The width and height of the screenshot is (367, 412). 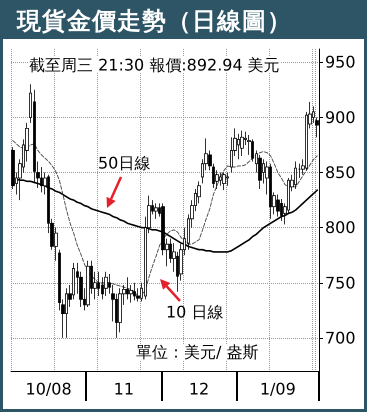 What do you see at coordinates (49, 389) in the screenshot?
I see `x-tick-label: 10/08` at bounding box center [49, 389].